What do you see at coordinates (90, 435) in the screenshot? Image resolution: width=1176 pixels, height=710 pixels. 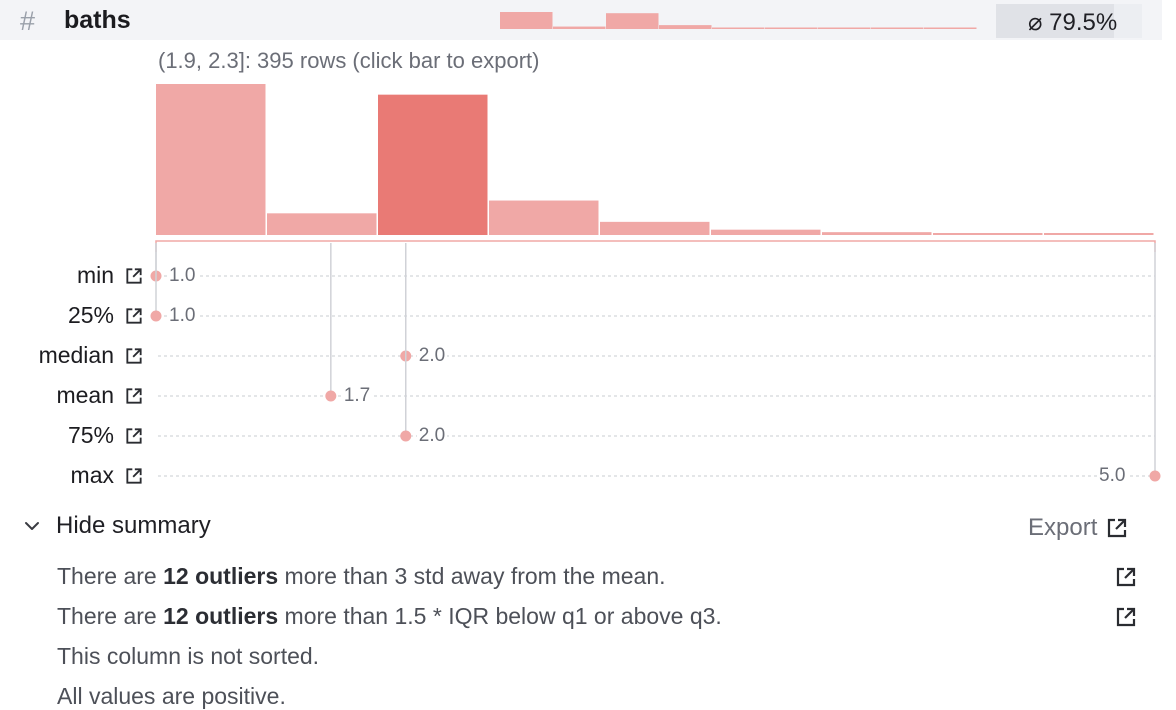 I see `stat-label-q3: 75%` at bounding box center [90, 435].